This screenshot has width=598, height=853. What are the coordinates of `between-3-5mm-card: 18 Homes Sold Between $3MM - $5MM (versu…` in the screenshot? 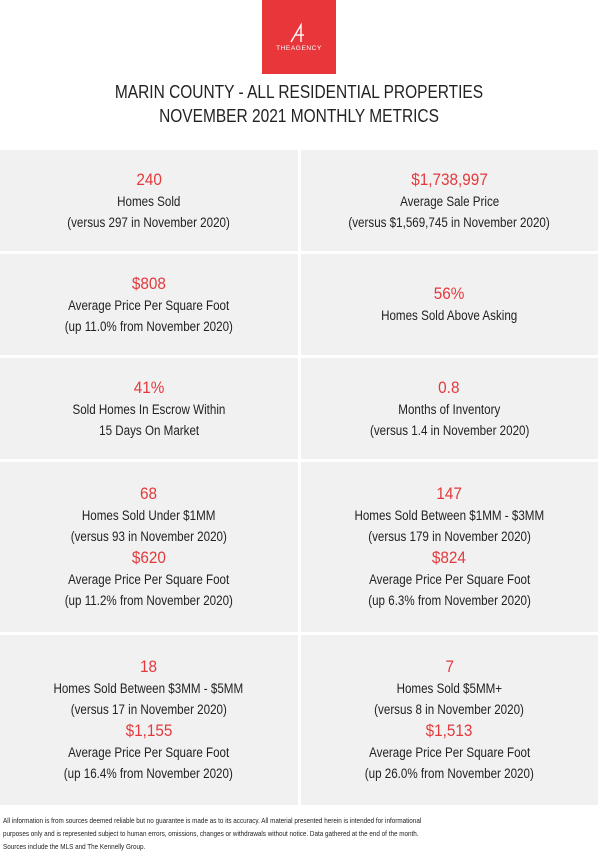 It's located at (149, 720).